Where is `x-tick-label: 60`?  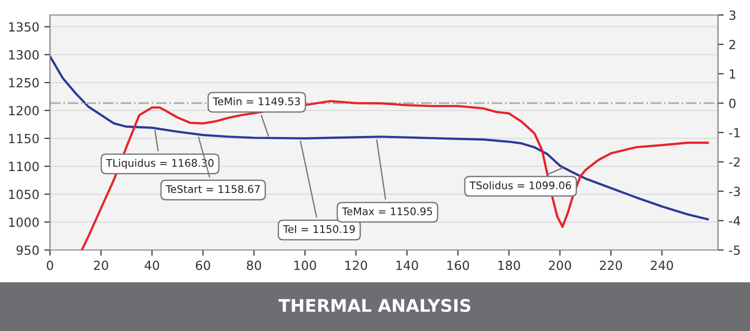 x-tick-label: 60 is located at coordinates (203, 265).